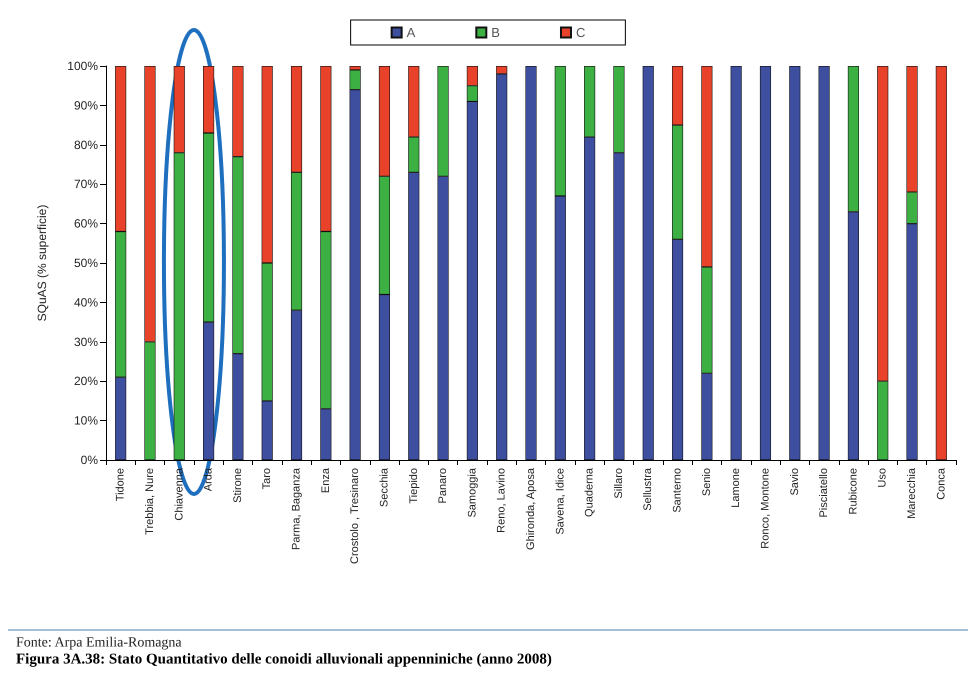 Image resolution: width=976 pixels, height=693 pixels. Describe the element at coordinates (853, 491) in the screenshot. I see `x-tick-label: Rubicone` at that location.